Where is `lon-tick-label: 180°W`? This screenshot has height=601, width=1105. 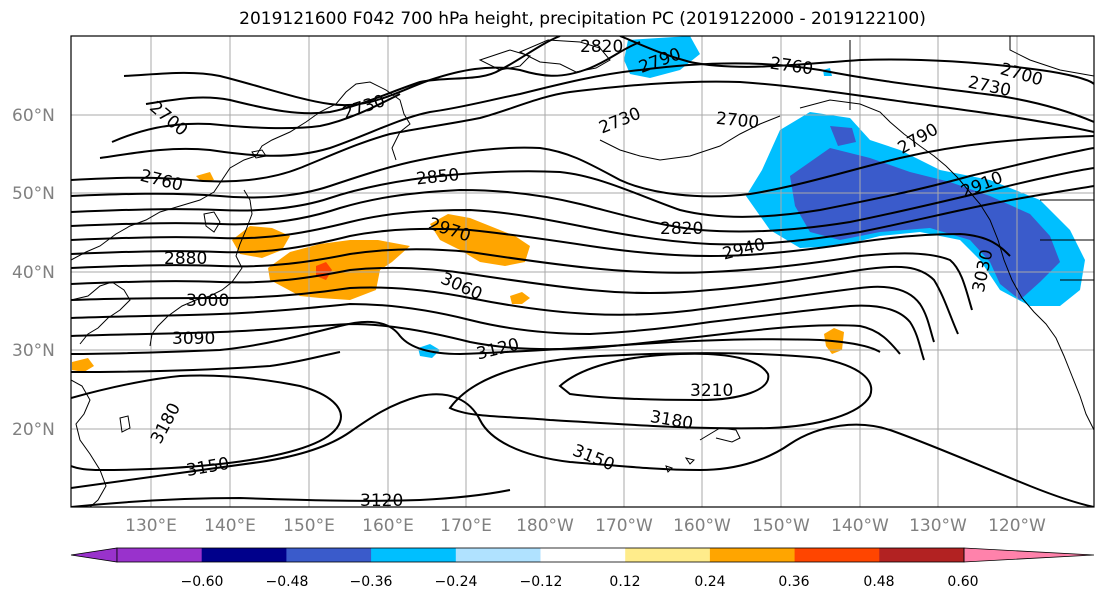 lon-tick-label: 180°W is located at coordinates (545, 526).